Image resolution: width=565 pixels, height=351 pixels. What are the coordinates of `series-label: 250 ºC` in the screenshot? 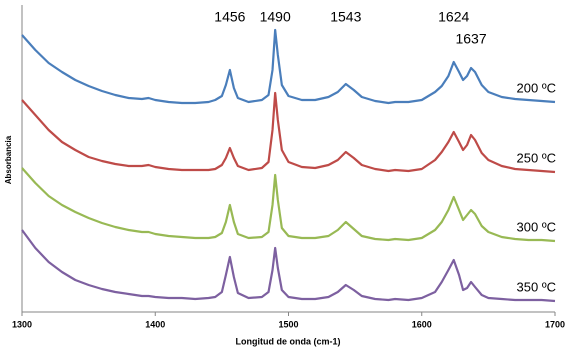 It's located at (536, 157).